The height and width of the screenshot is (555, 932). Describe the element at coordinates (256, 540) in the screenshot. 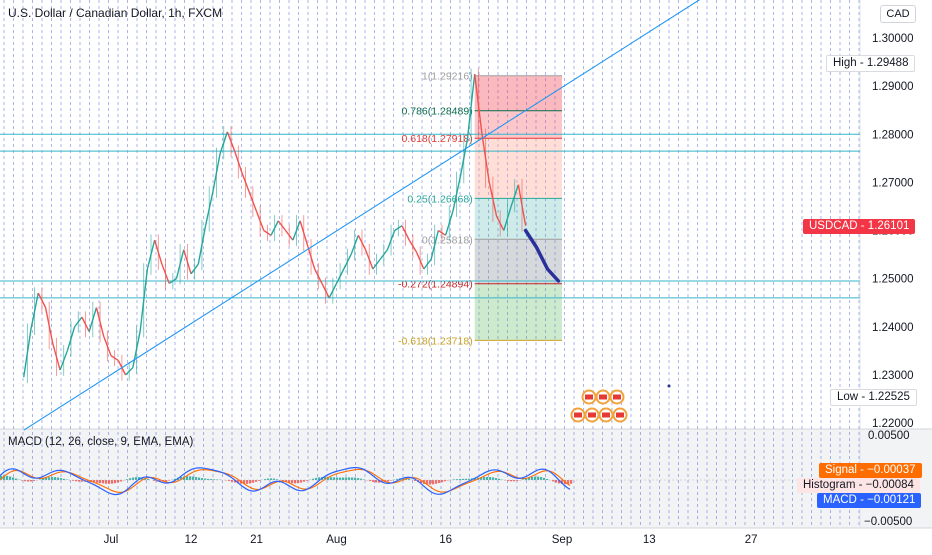

I see `x-tick-label: 21` at that location.